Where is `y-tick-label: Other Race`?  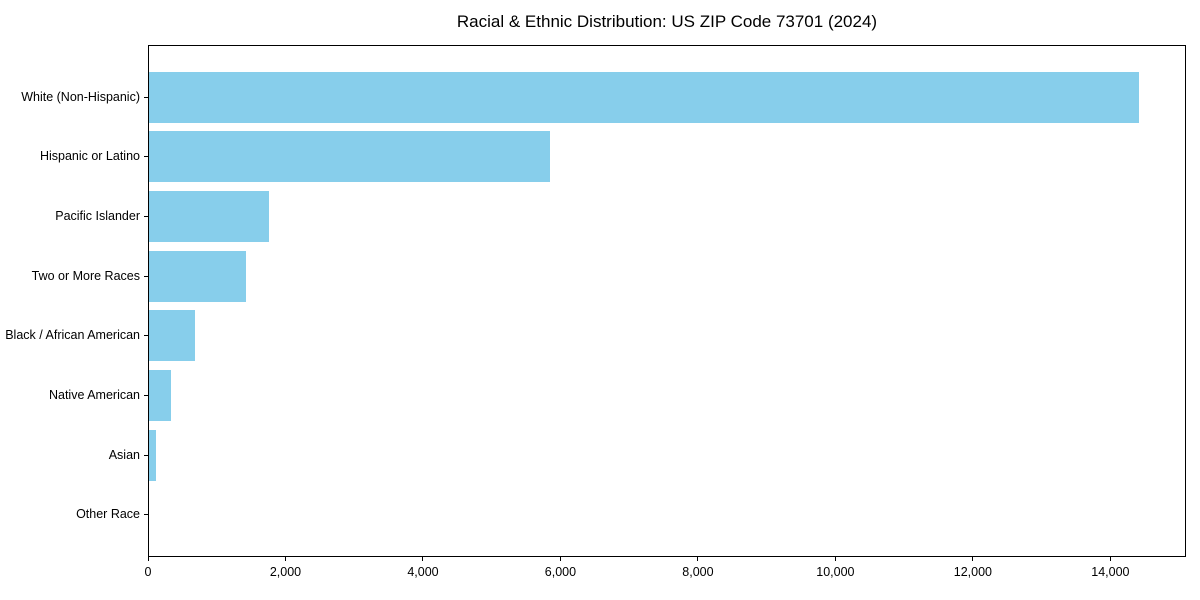
y-tick-label: Other Race is located at coordinates (108, 514).